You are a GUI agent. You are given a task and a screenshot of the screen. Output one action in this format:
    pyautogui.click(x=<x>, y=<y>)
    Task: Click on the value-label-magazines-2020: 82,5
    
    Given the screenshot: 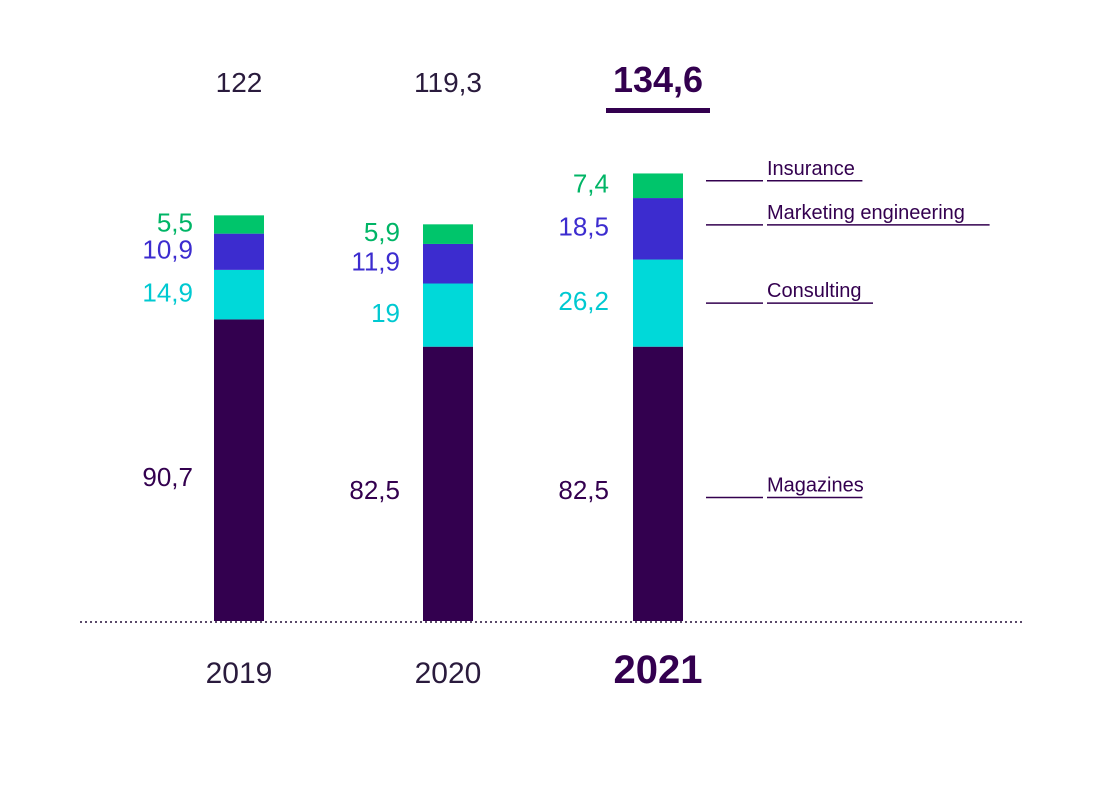 What is the action you would take?
    pyautogui.click(x=374, y=490)
    